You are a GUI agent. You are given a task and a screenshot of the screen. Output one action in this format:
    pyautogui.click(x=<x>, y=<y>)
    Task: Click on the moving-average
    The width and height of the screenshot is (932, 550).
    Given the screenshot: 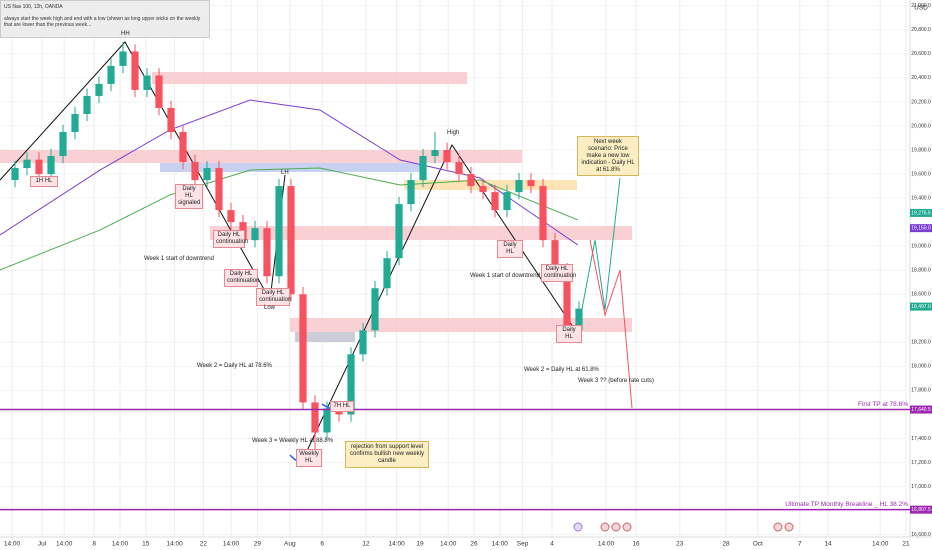 What is the action you would take?
    pyautogui.click(x=289, y=219)
    